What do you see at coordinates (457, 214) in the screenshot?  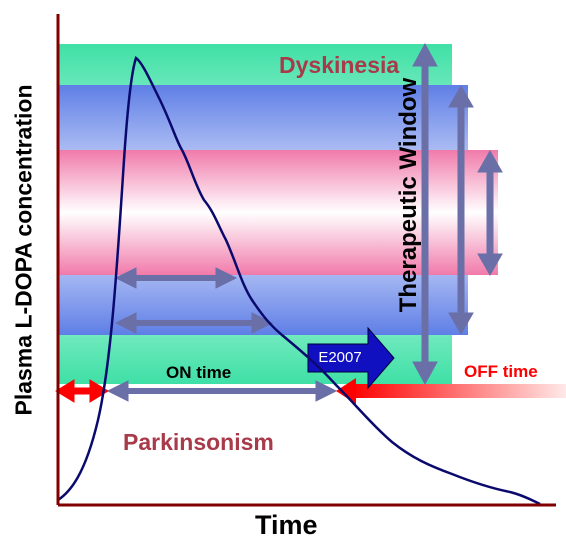 I see `therapeutic-window-arrows` at bounding box center [457, 214].